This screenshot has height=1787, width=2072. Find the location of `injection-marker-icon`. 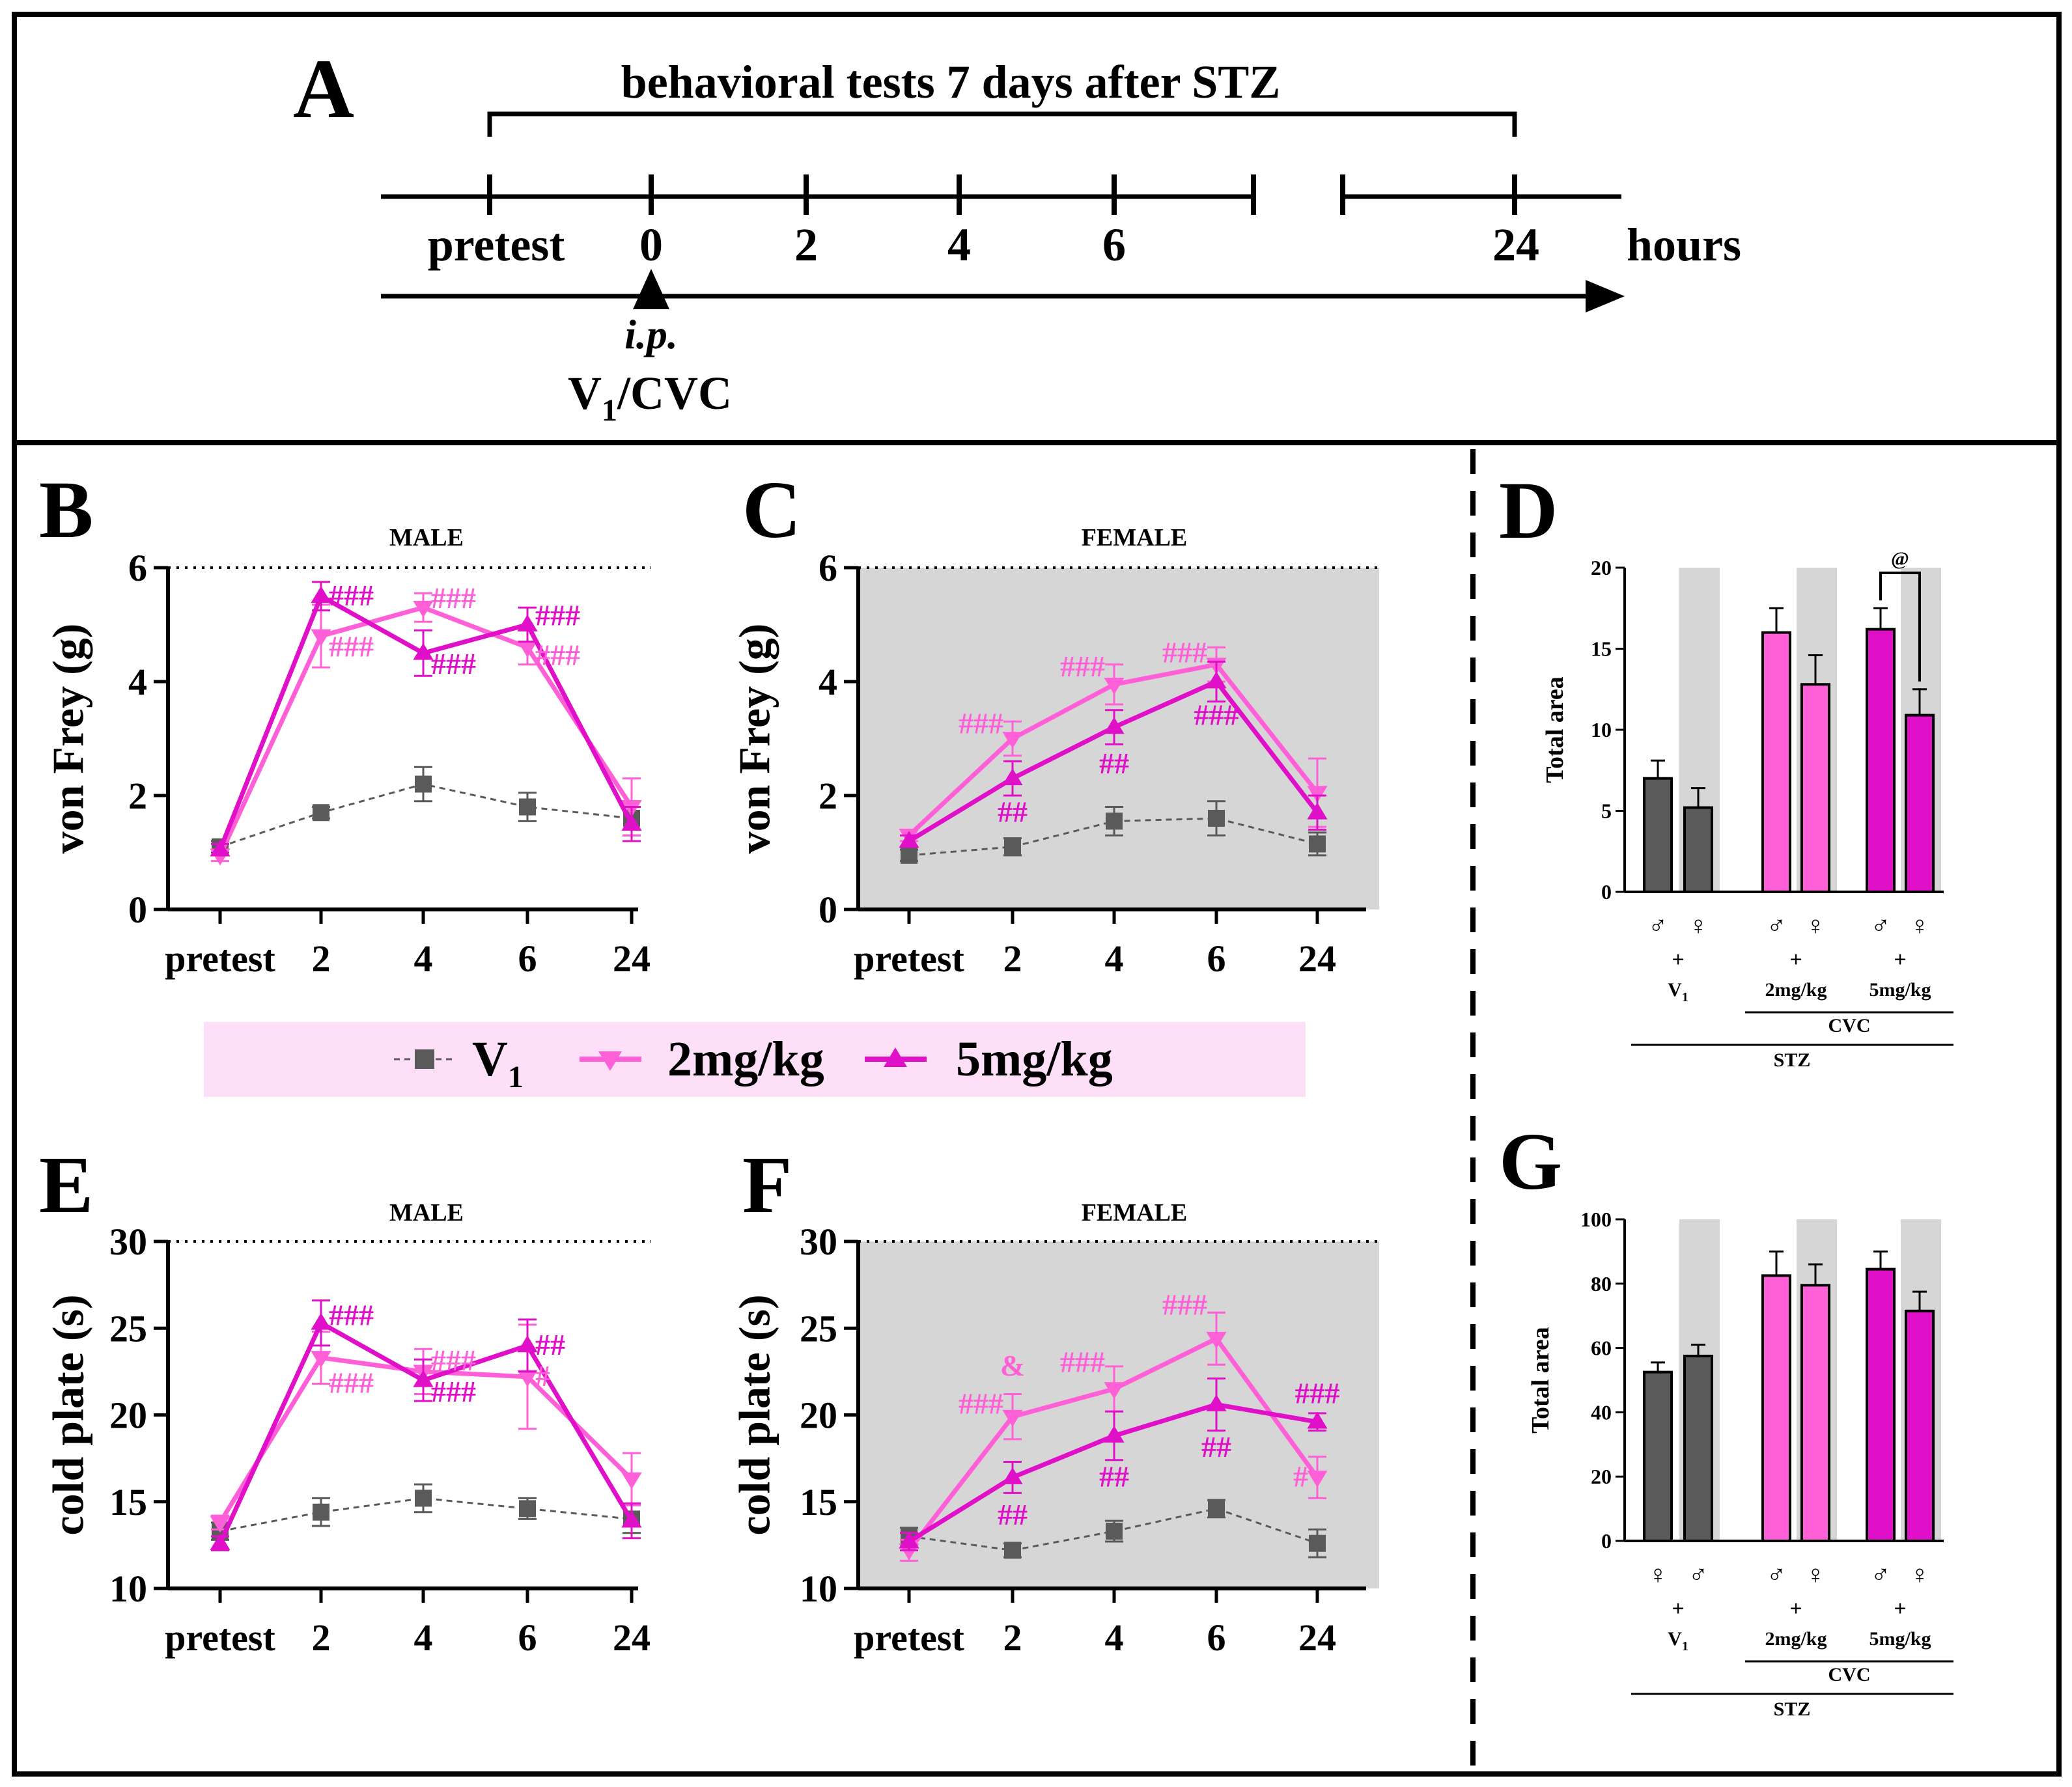

injection-marker-icon is located at coordinates (651, 289).